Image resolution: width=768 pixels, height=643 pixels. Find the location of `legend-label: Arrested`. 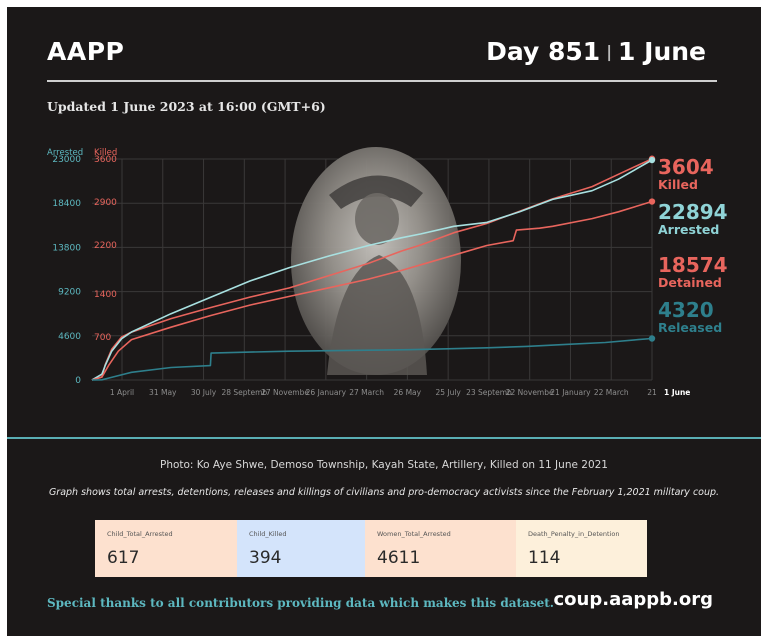

legend-label: Arrested is located at coordinates (688, 229).